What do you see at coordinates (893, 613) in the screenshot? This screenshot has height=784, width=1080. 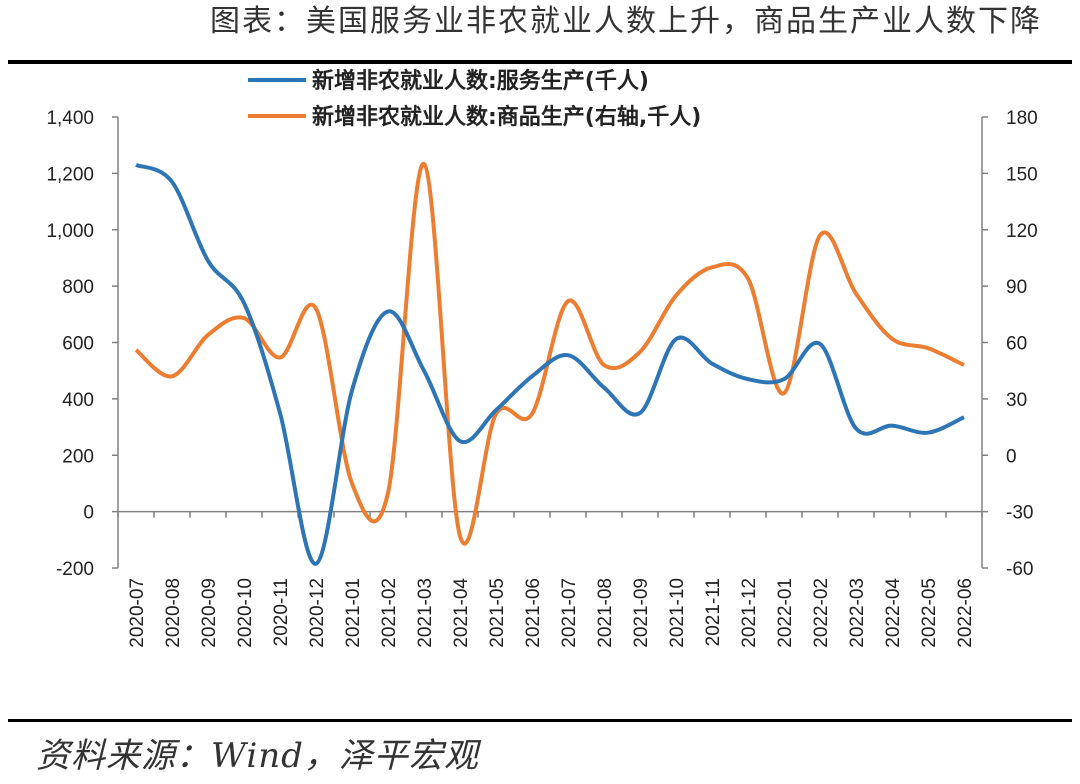 I see `x-tick-label: 2022-04` at bounding box center [893, 613].